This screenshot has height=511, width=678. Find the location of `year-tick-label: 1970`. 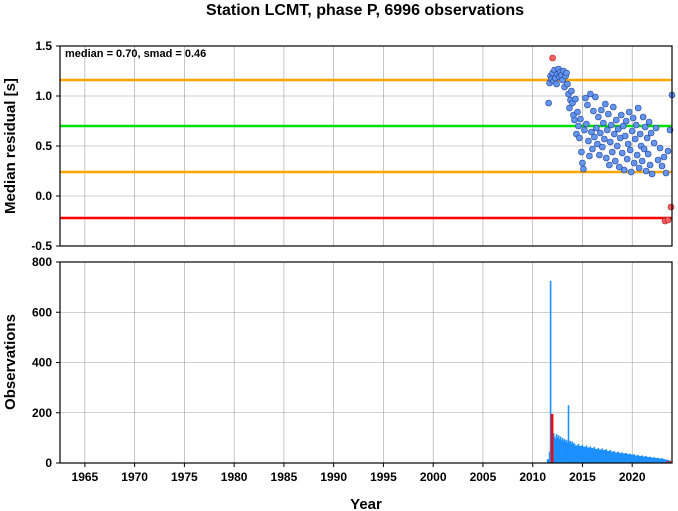

year-tick-label: 1970 is located at coordinates (134, 477).